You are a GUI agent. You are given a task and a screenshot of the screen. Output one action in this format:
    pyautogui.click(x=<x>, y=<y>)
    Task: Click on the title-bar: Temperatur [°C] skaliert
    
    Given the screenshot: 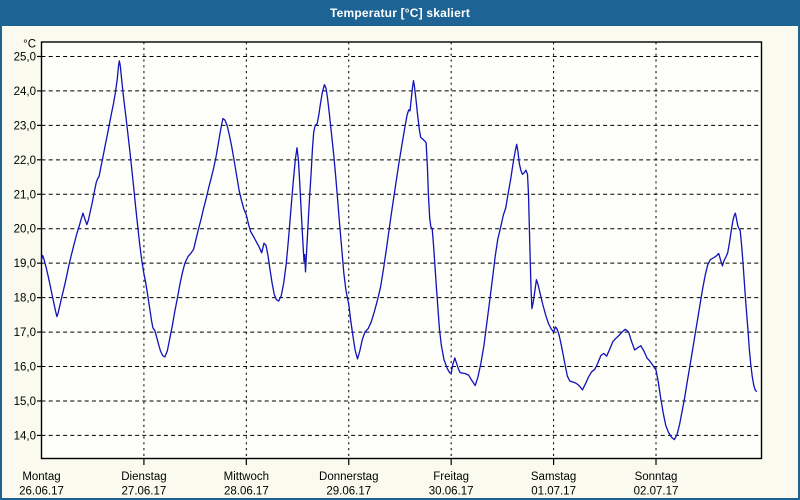 What is the action you would take?
    pyautogui.click(x=400, y=13)
    